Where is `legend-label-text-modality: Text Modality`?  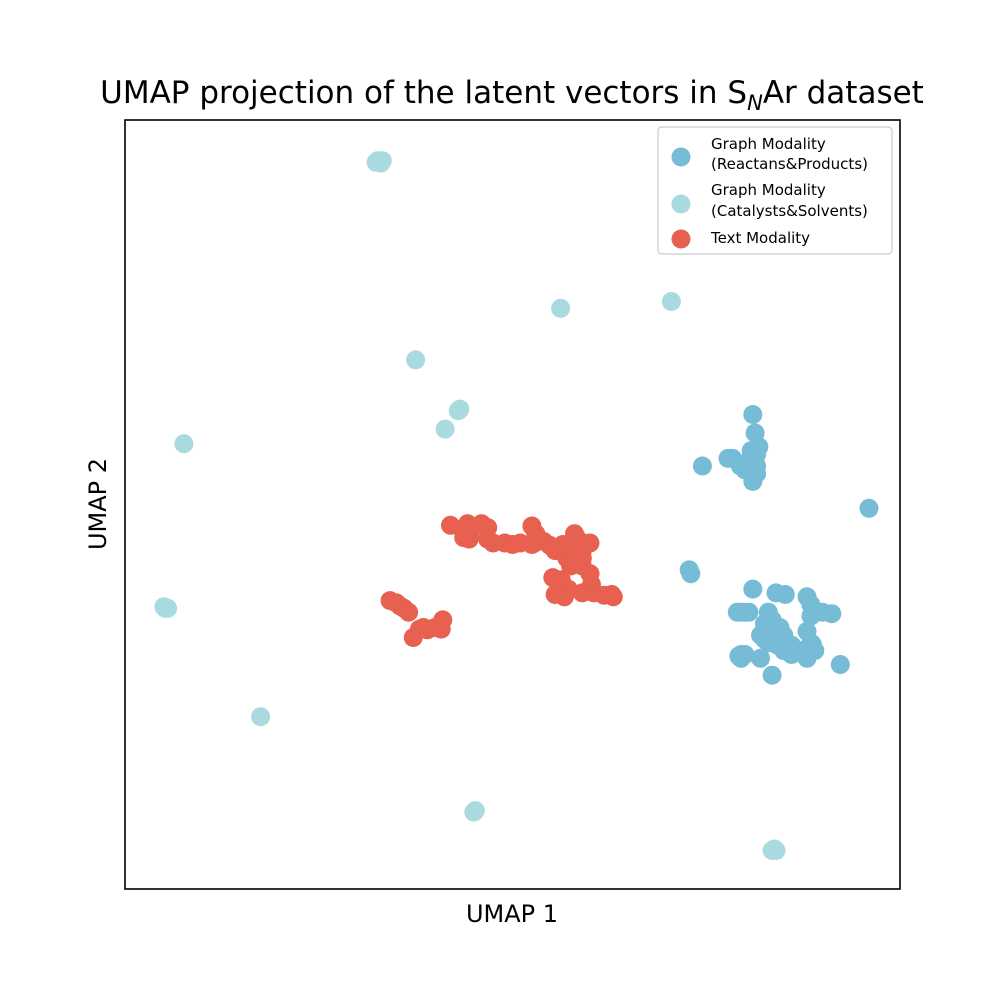 legend-label-text-modality: Text Modality is located at coordinates (760, 238).